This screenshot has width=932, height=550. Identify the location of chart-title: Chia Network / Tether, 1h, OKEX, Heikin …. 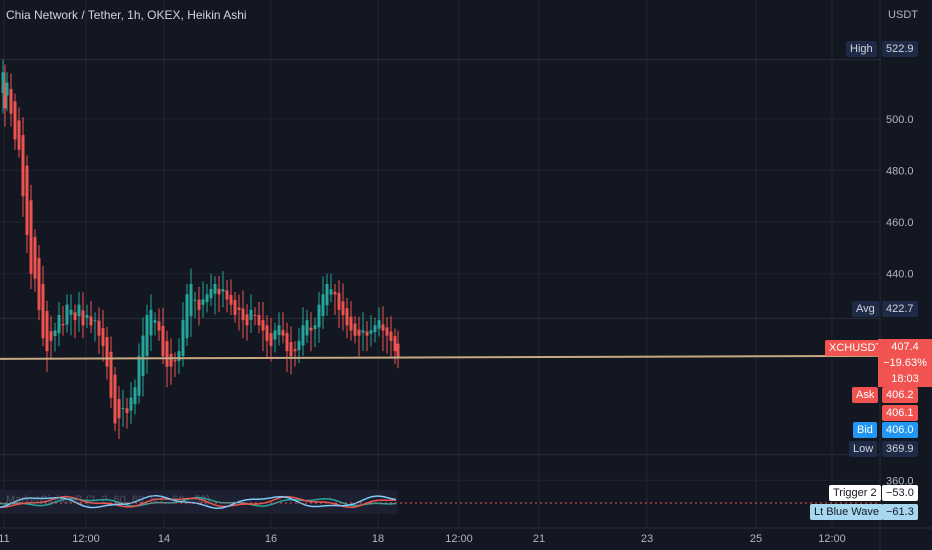
(126, 15).